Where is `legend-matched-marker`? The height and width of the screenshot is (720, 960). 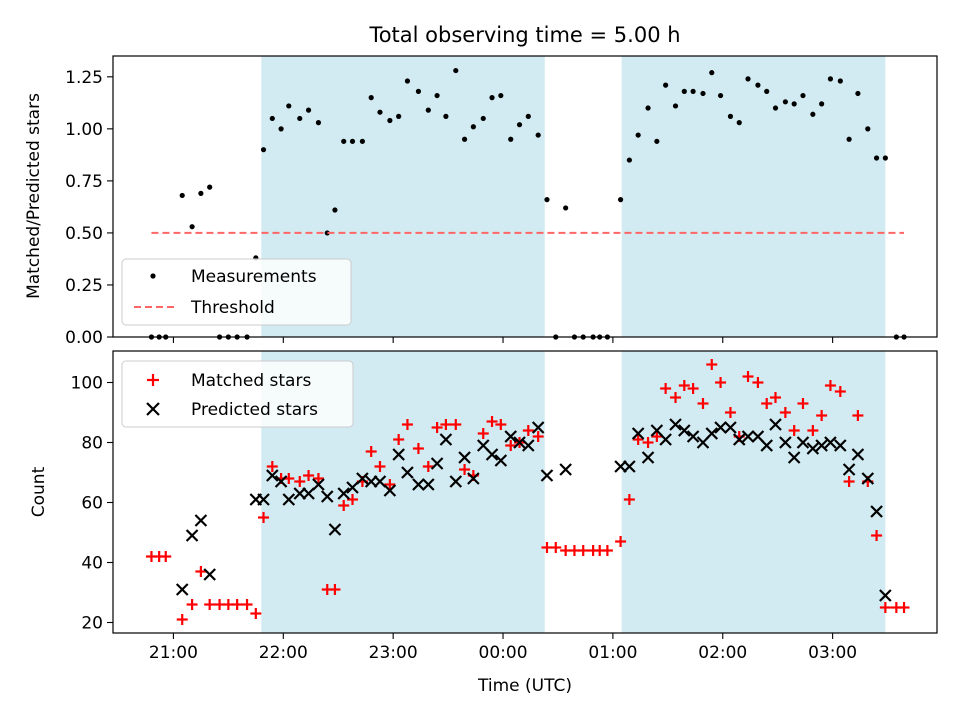
legend-matched-marker is located at coordinates (153, 380).